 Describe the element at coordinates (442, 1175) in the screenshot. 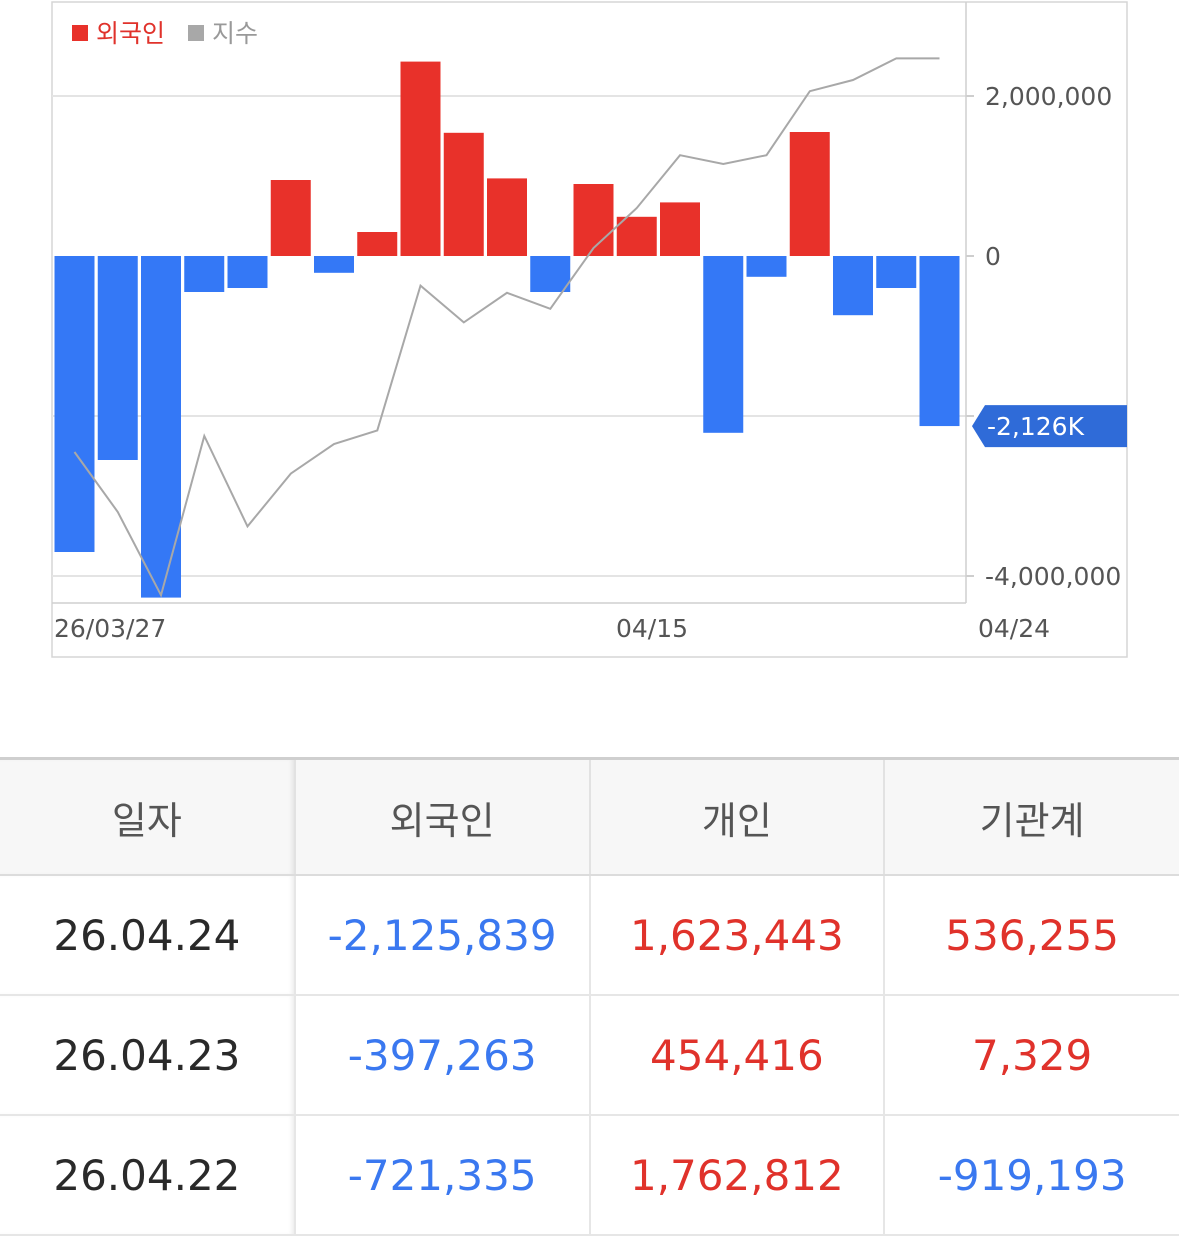

I see `cell-foreign: -721,335` at that location.